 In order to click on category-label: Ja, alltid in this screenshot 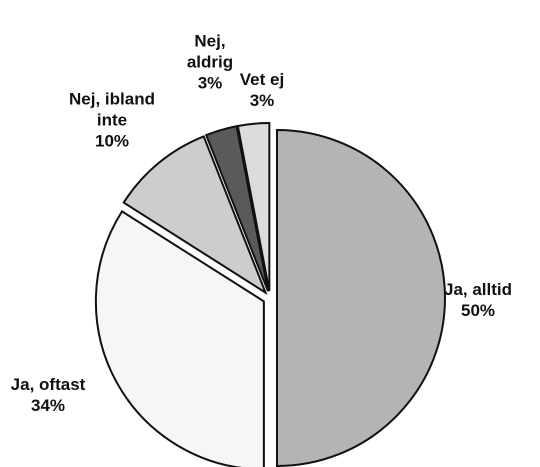, I will do `click(478, 289)`.